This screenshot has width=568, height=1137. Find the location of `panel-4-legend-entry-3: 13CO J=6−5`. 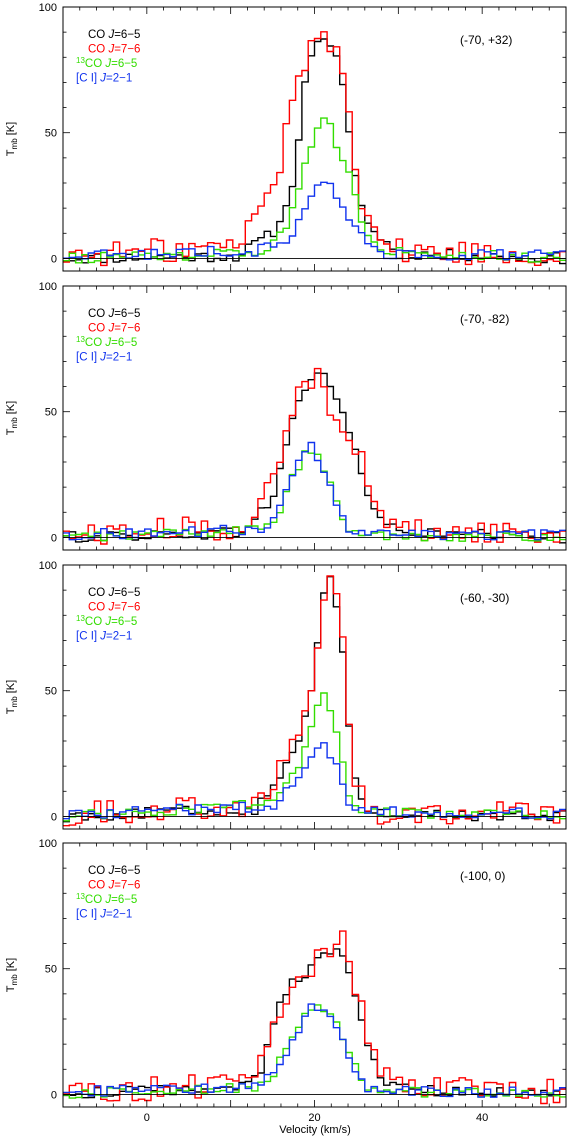

panel-4-legend-entry-3: 13CO J=6−5 is located at coordinates (106, 899).